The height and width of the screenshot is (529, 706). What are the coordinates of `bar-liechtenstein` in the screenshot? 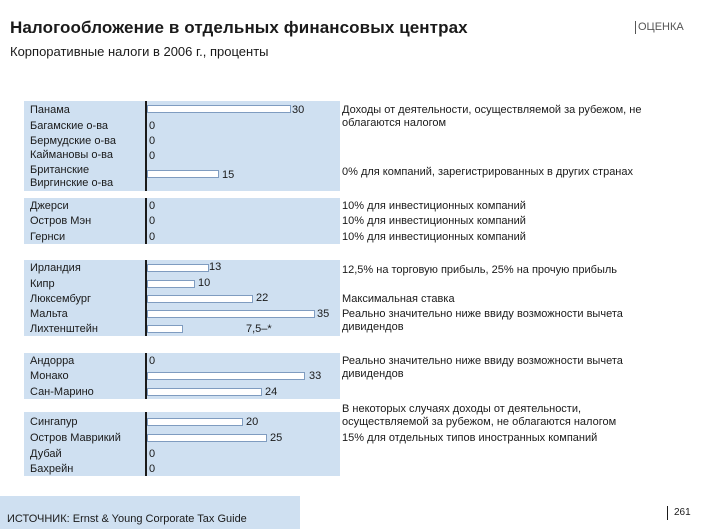 It's located at (165, 329).